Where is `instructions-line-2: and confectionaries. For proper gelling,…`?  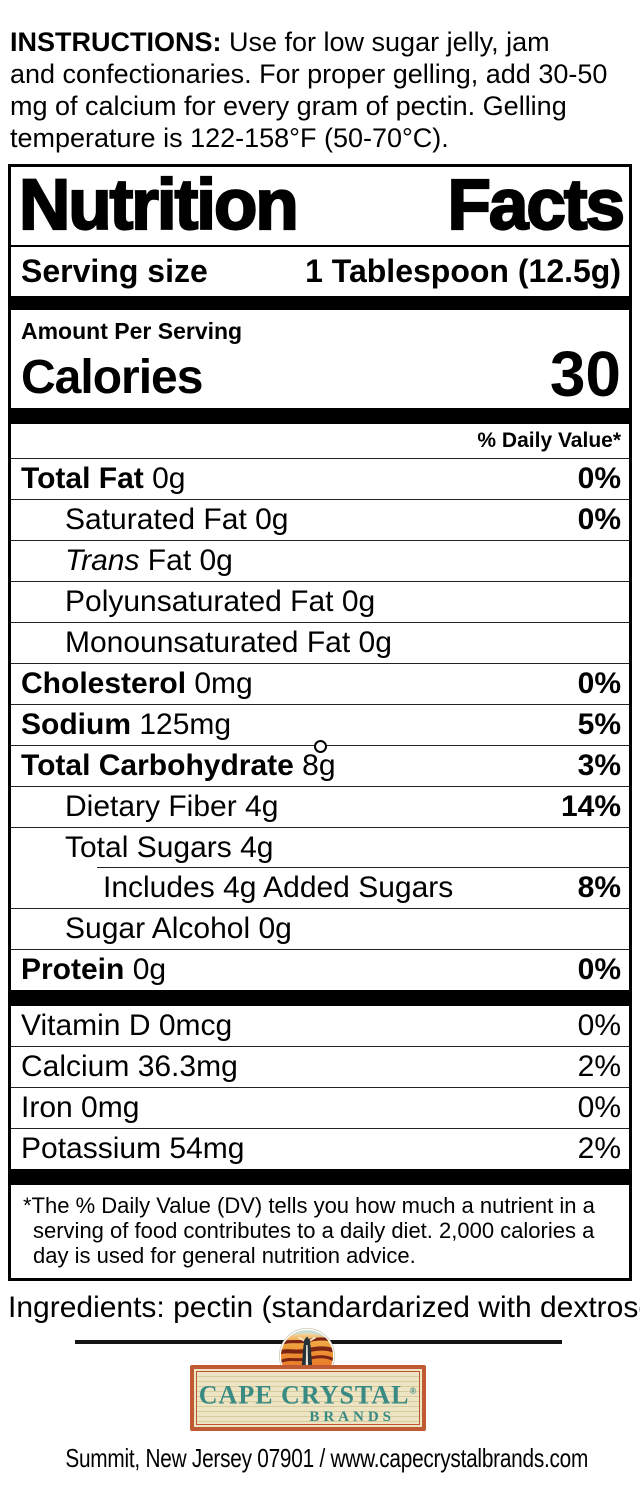 instructions-line-2: and confectionaries. For proper gelling,… is located at coordinates (309, 74).